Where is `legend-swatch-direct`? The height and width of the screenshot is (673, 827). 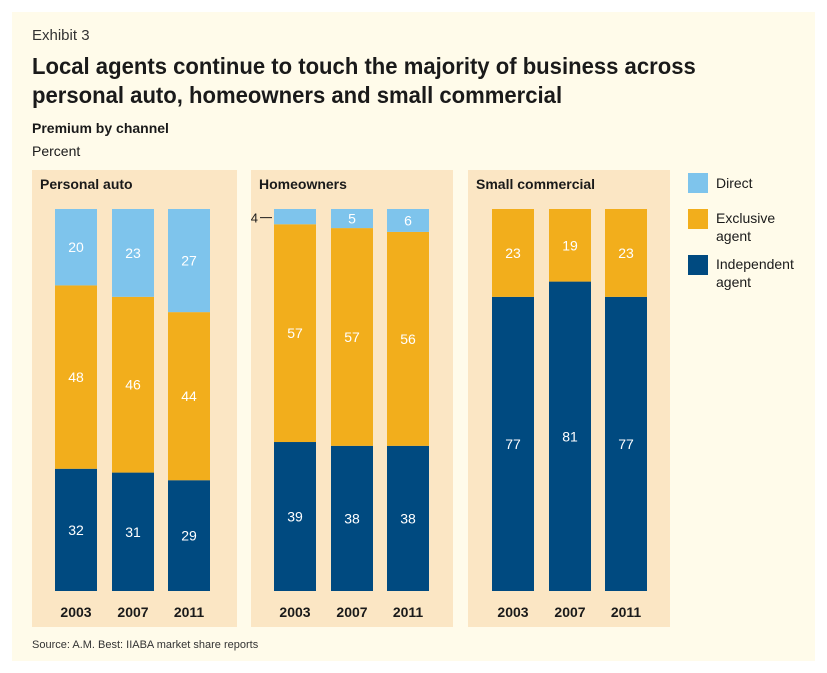
legend-swatch-direct is located at coordinates (698, 183).